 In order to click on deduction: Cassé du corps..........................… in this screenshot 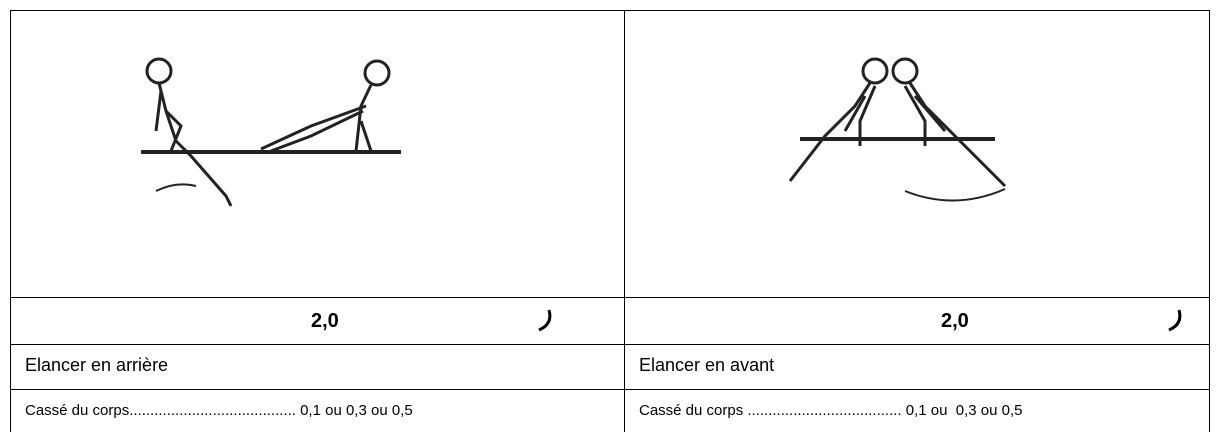, I will do `click(219, 410)`.